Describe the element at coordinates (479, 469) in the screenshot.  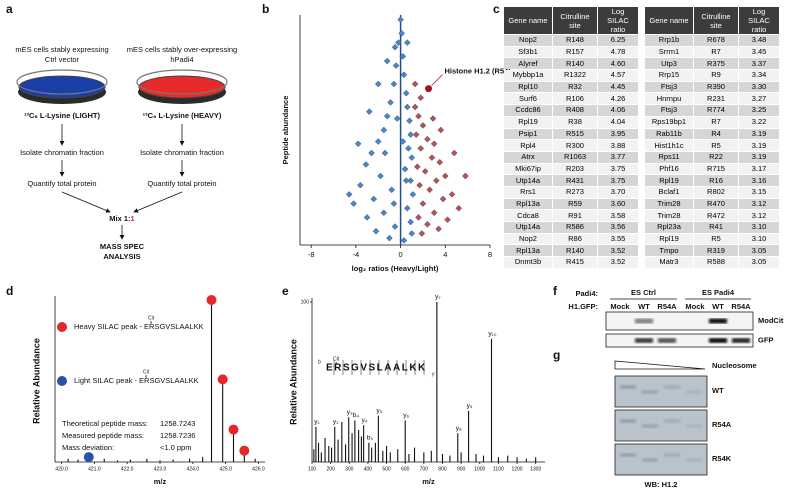
I see `x-tick-label: 1000` at that location.